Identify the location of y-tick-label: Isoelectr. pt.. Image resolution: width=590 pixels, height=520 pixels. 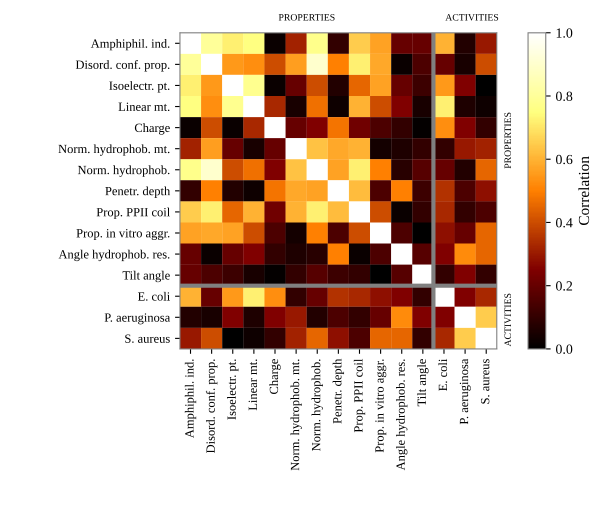
(139, 86).